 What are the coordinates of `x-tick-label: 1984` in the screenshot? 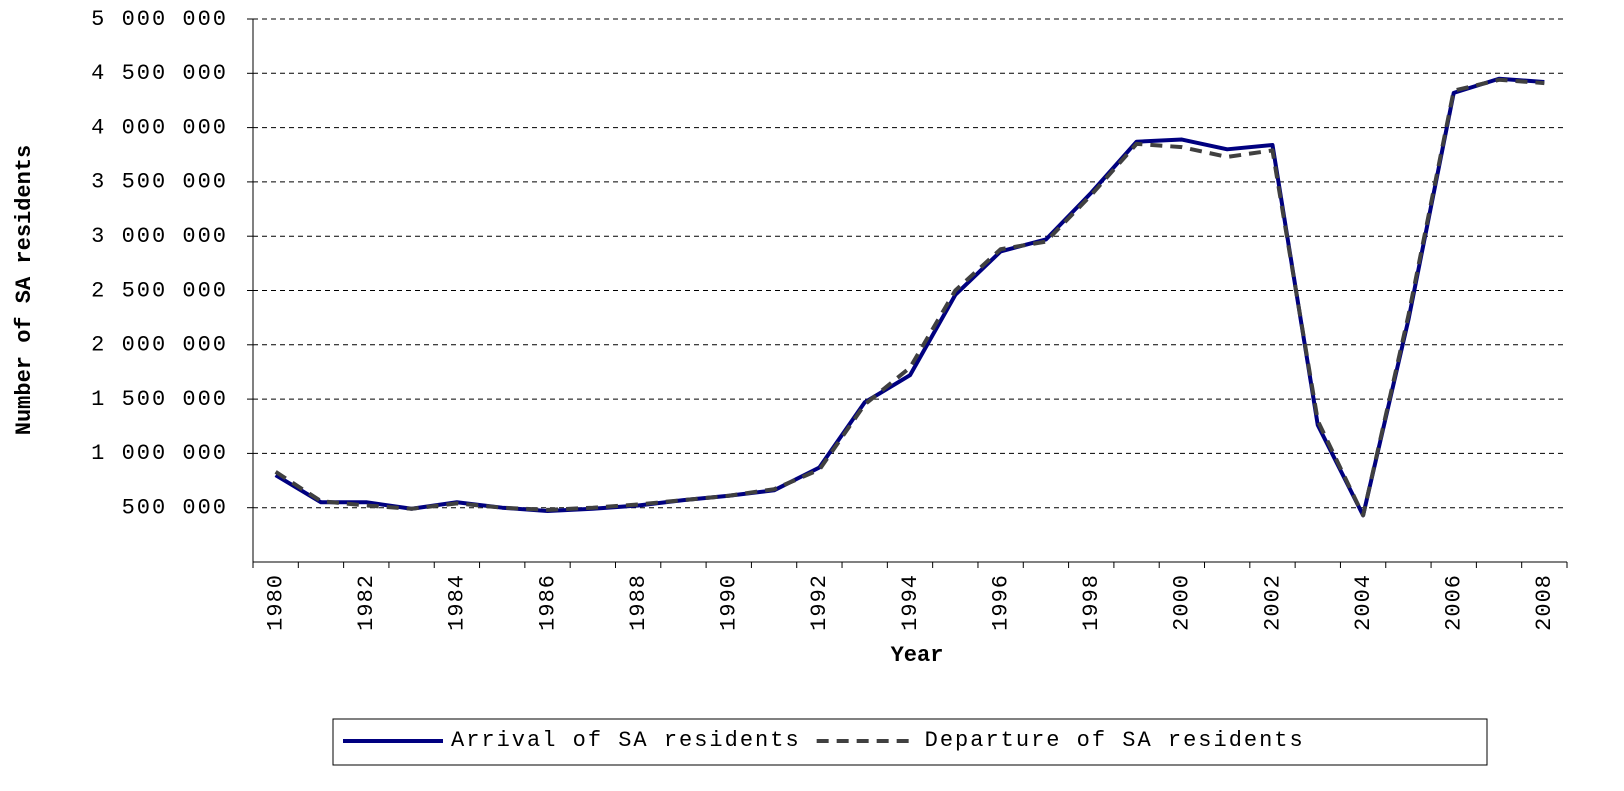 It's located at (457, 602).